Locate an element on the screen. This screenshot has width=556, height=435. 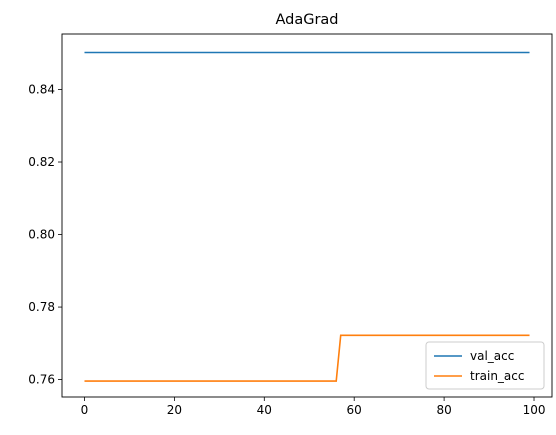
x-tick-label: 20 is located at coordinates (174, 410).